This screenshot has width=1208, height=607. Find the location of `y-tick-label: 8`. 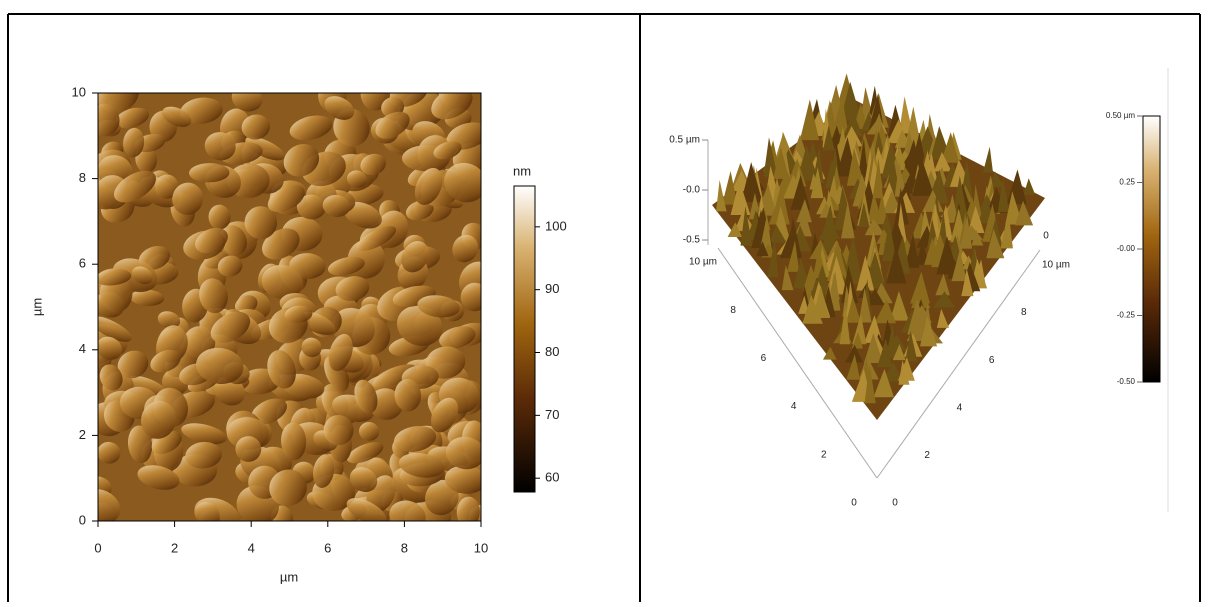

y-tick-label: 8 is located at coordinates (1024, 312).